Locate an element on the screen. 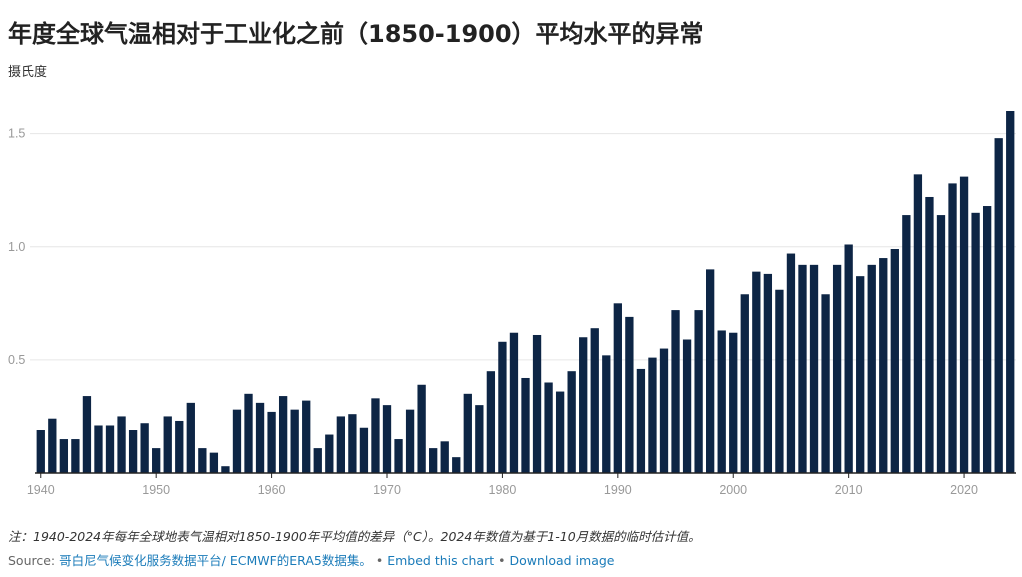 The height and width of the screenshot is (577, 1022). bar-2009 is located at coordinates (837, 368).